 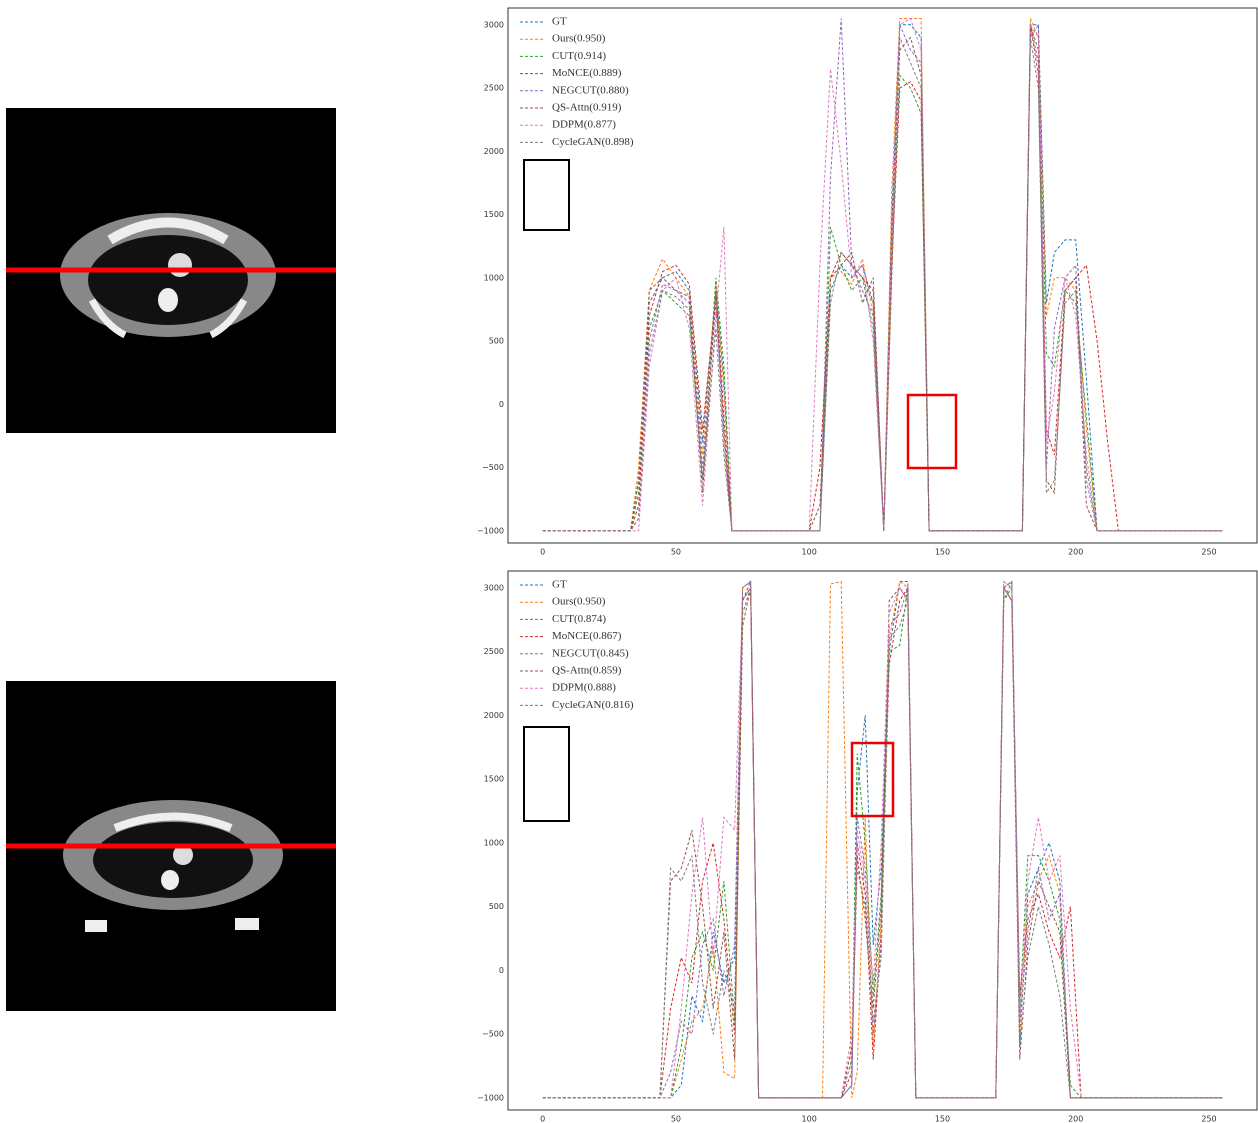 I want to click on legend-label: NEGCUT(0.845), so click(x=590, y=653).